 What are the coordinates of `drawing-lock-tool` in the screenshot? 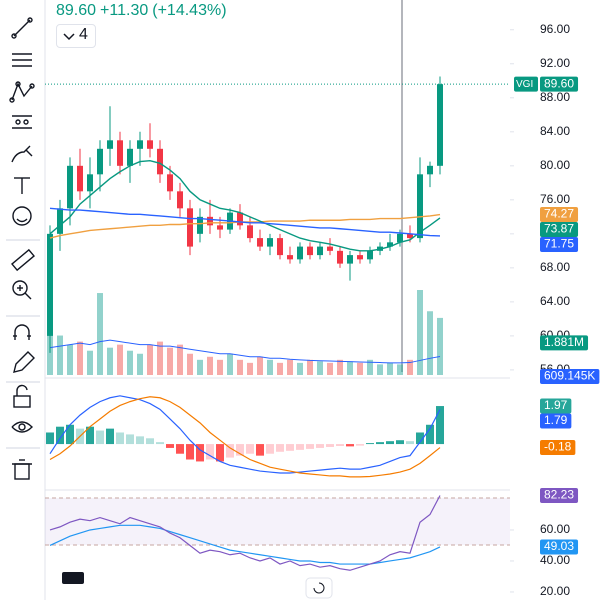 It's located at (24, 362).